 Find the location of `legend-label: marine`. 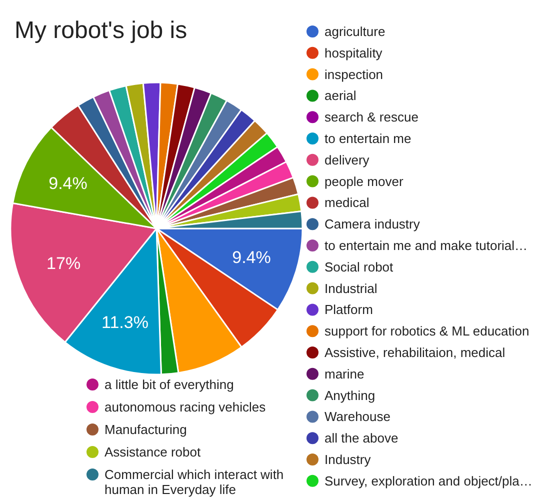

legend-label: marine is located at coordinates (344, 374).